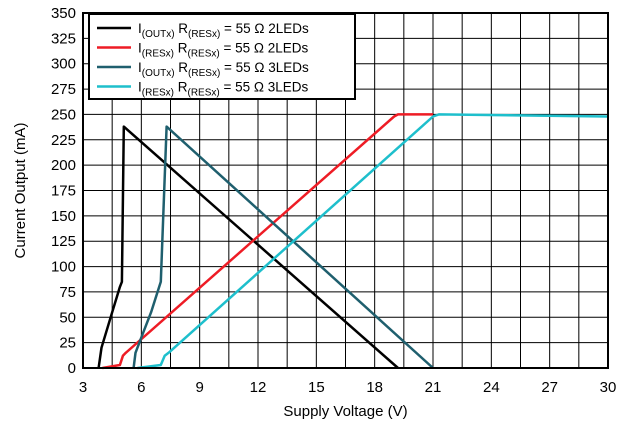 This screenshot has height=425, width=630. I want to click on legend-entry-label: I(RESx) R(RESx) = 55 Ω 3LEDs, so click(223, 89).